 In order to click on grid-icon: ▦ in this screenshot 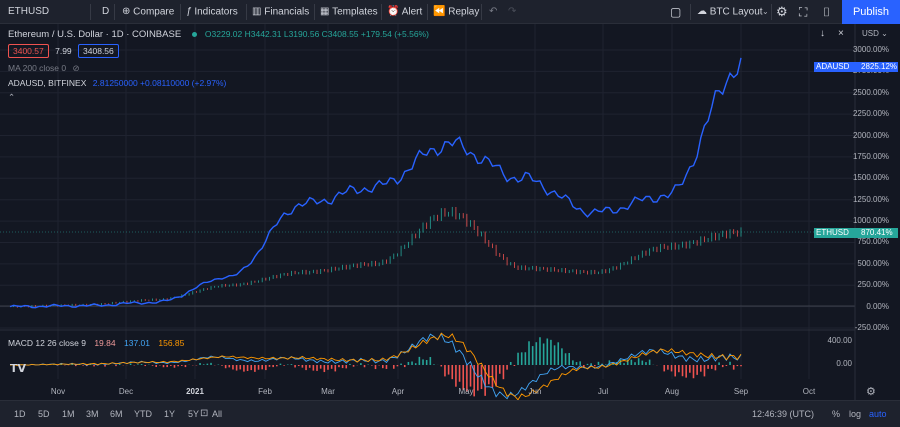, I will do `click(325, 11)`.